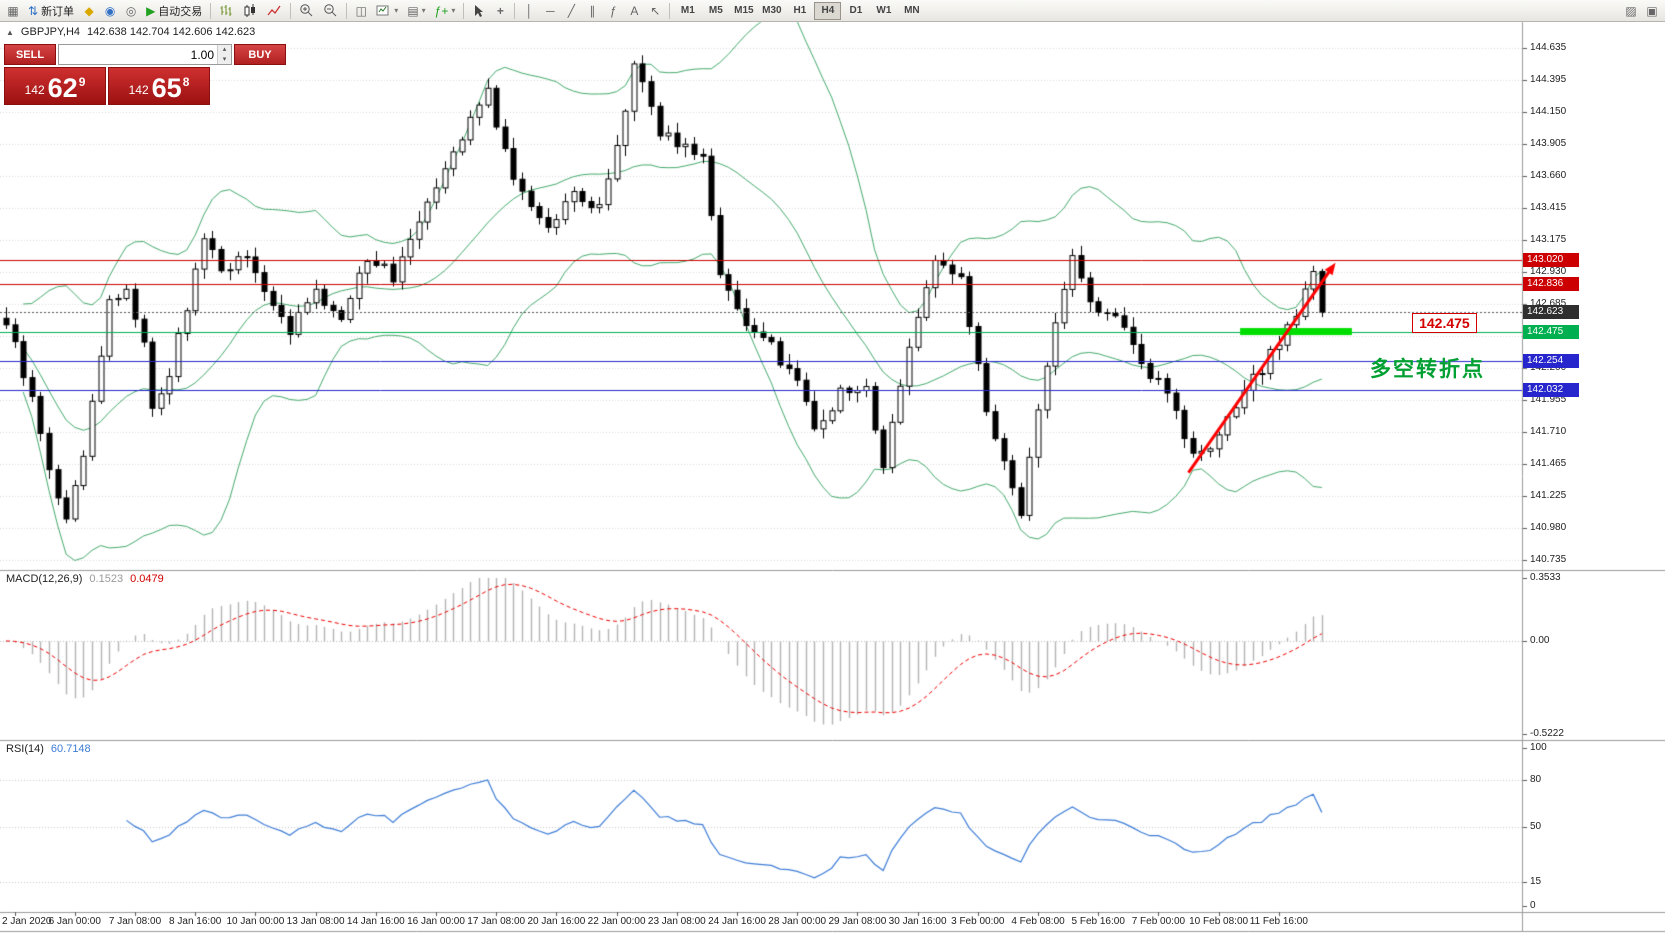 The width and height of the screenshot is (1665, 948). Describe the element at coordinates (58, 11) in the screenshot. I see `new-order-label: 新订单` at that location.